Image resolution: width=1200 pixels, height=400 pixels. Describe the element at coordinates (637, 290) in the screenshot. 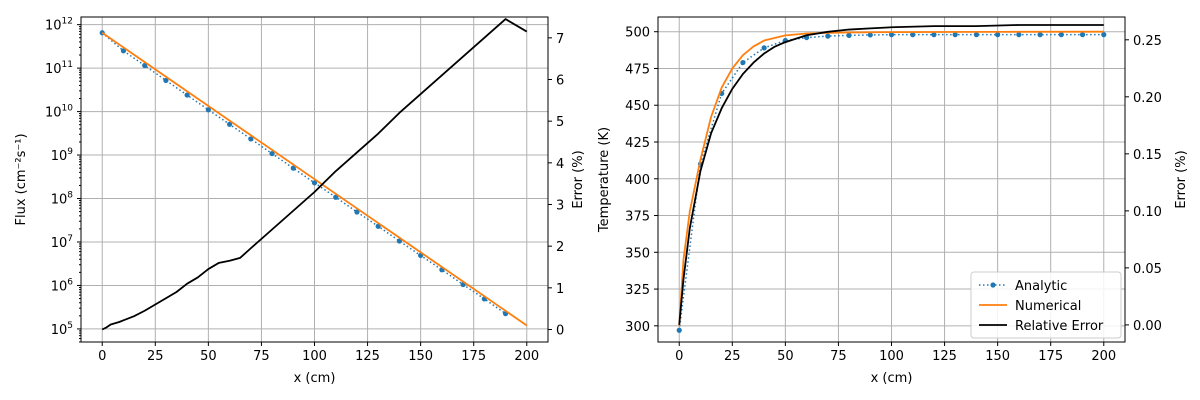

I see `y-tick-label: 325` at that location.